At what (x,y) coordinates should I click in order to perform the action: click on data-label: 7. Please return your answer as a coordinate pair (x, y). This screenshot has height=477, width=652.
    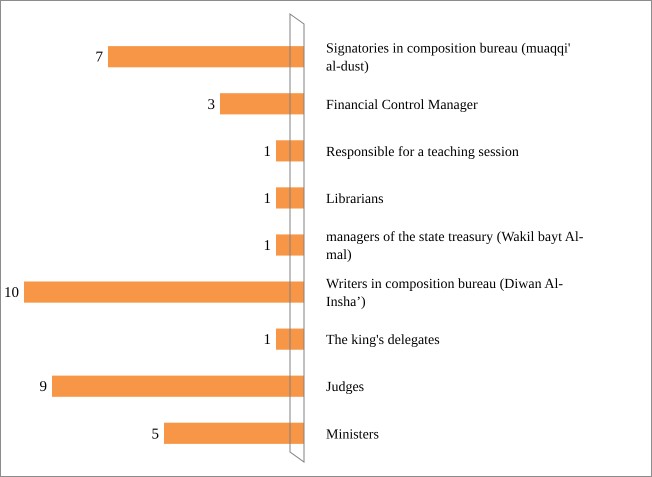
    Looking at the image, I should click on (100, 58).